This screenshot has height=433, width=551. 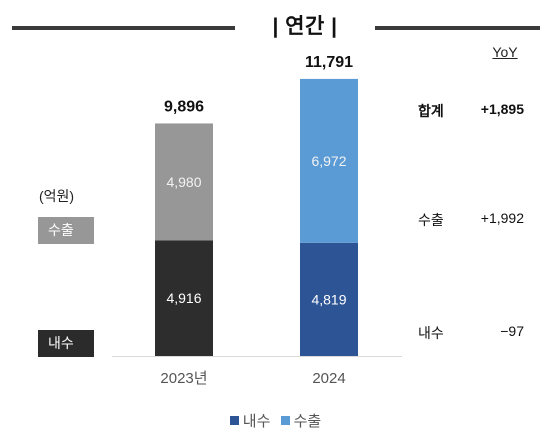 What do you see at coordinates (431, 333) in the screenshot?
I see `yoy-label-domestic: 내수` at bounding box center [431, 333].